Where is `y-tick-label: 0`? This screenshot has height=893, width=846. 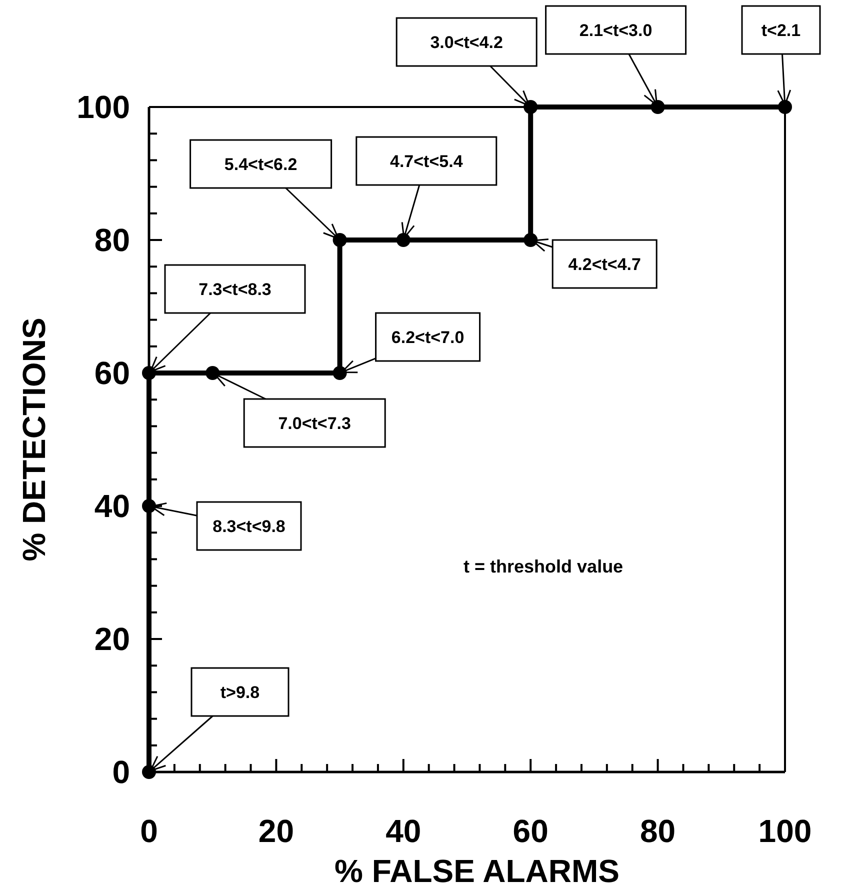
y-tick-label: 0 is located at coordinates (121, 772).